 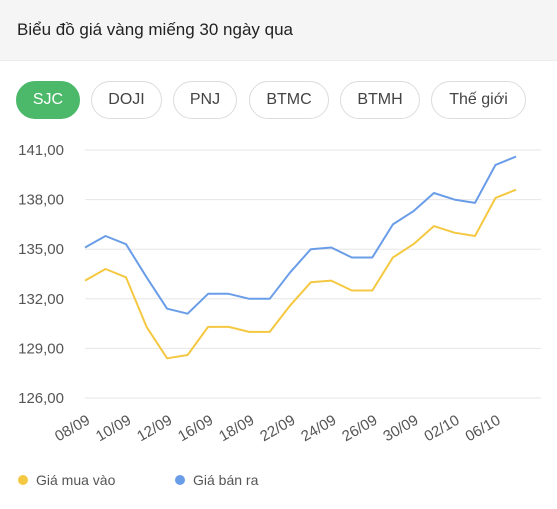 I want to click on y-tick-label: 135,00, so click(x=41, y=249).